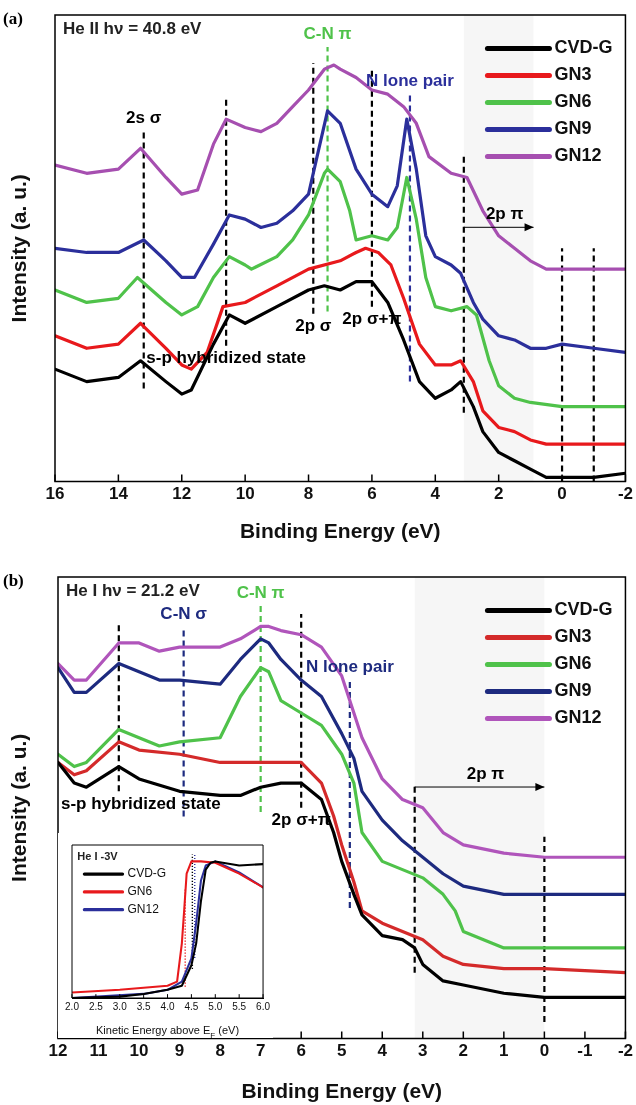 The height and width of the screenshot is (1105, 636). Describe the element at coordinates (410, 81) in the screenshot. I see `ref-line-label: N lone pair` at that location.